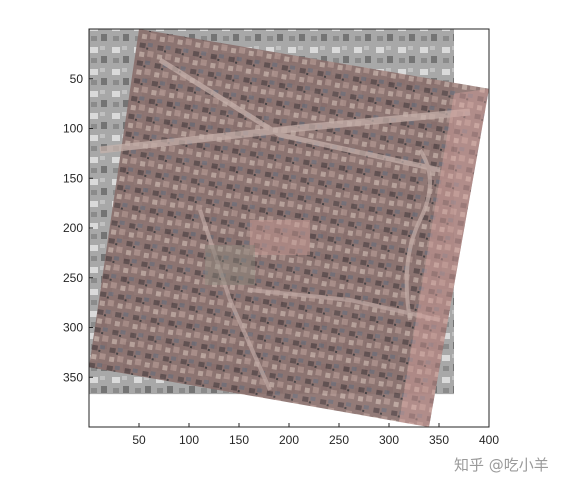 This screenshot has width=581, height=492. I want to click on x-tick-label: 200, so click(289, 440).